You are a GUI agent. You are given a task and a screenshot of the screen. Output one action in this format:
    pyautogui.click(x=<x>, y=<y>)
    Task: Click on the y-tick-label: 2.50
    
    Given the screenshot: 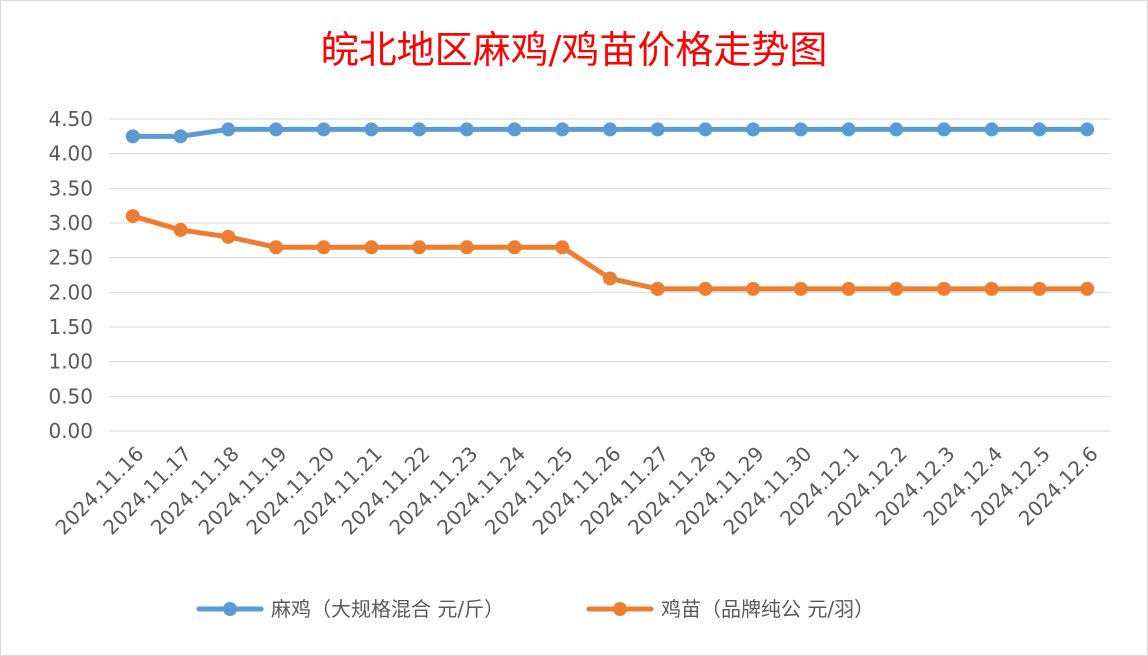 What is the action you would take?
    pyautogui.click(x=70, y=258)
    